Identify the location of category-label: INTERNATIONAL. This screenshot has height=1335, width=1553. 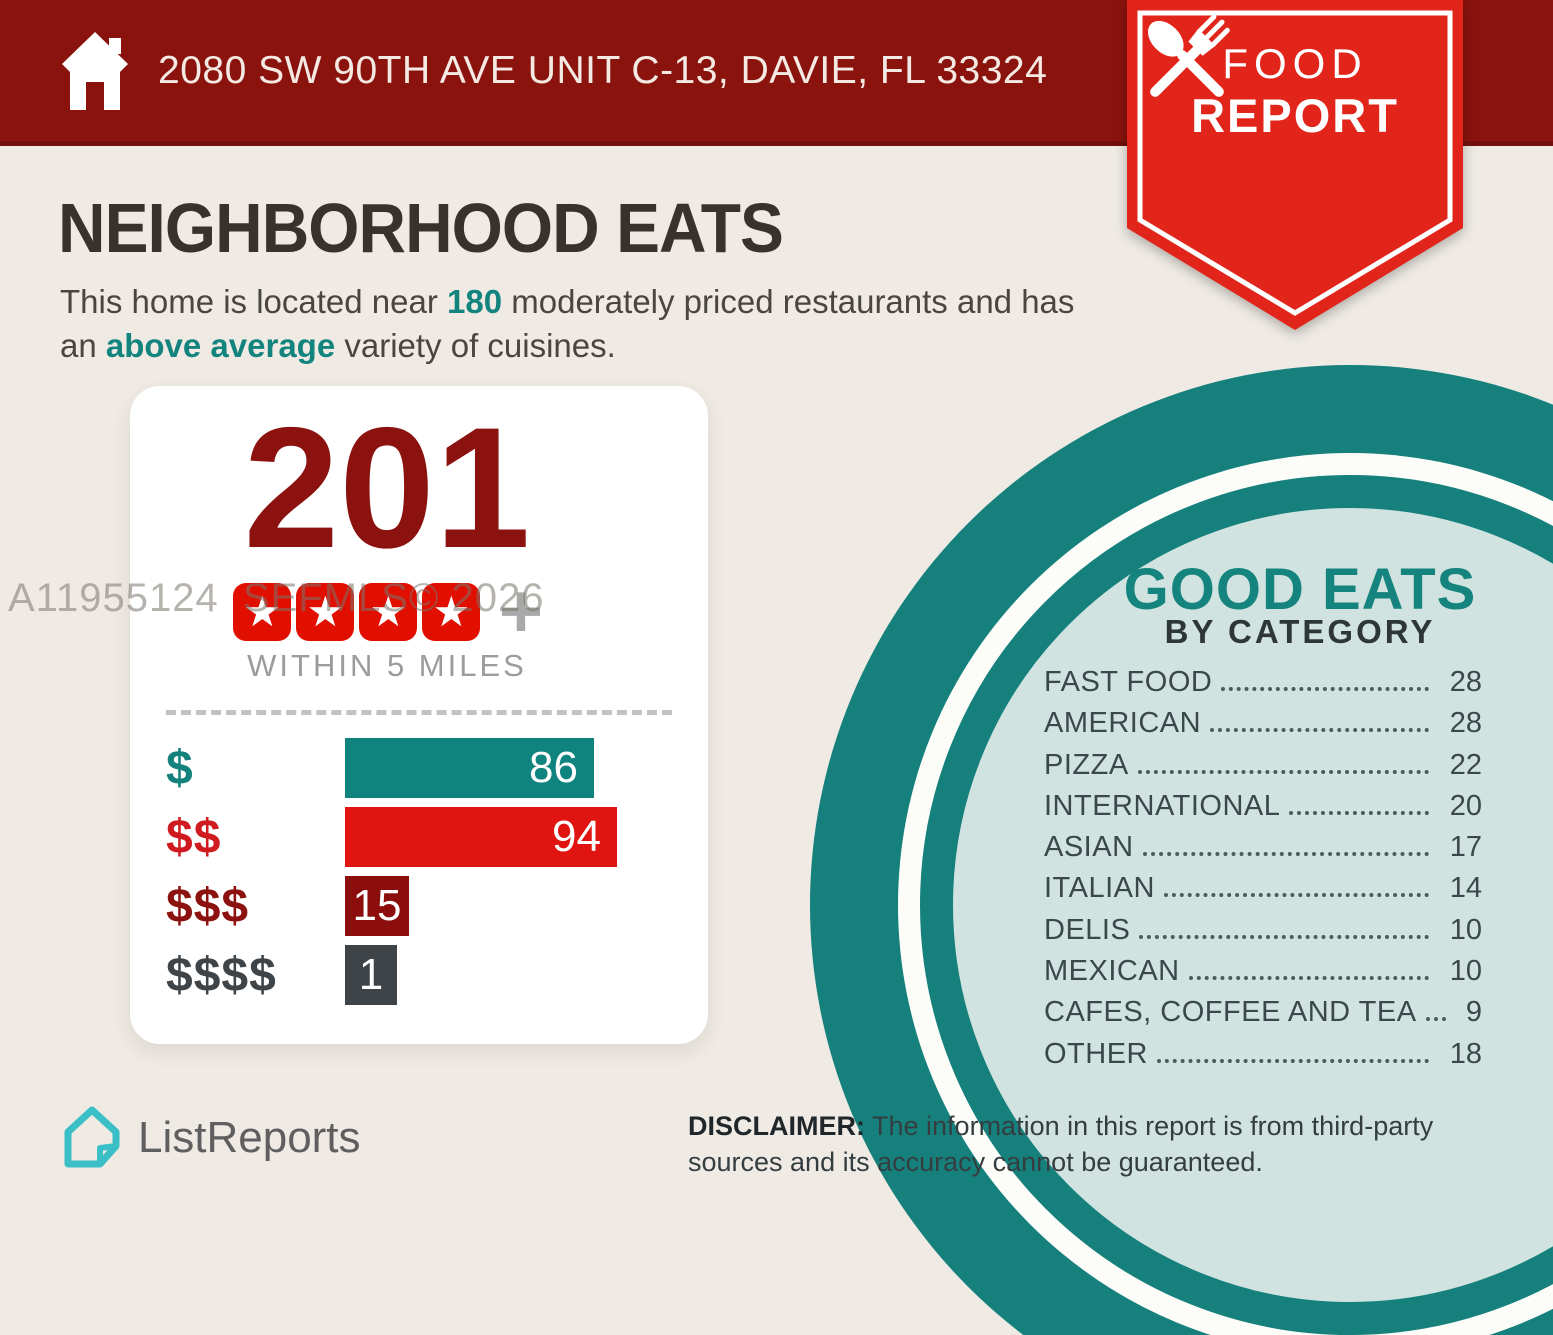
(1162, 805).